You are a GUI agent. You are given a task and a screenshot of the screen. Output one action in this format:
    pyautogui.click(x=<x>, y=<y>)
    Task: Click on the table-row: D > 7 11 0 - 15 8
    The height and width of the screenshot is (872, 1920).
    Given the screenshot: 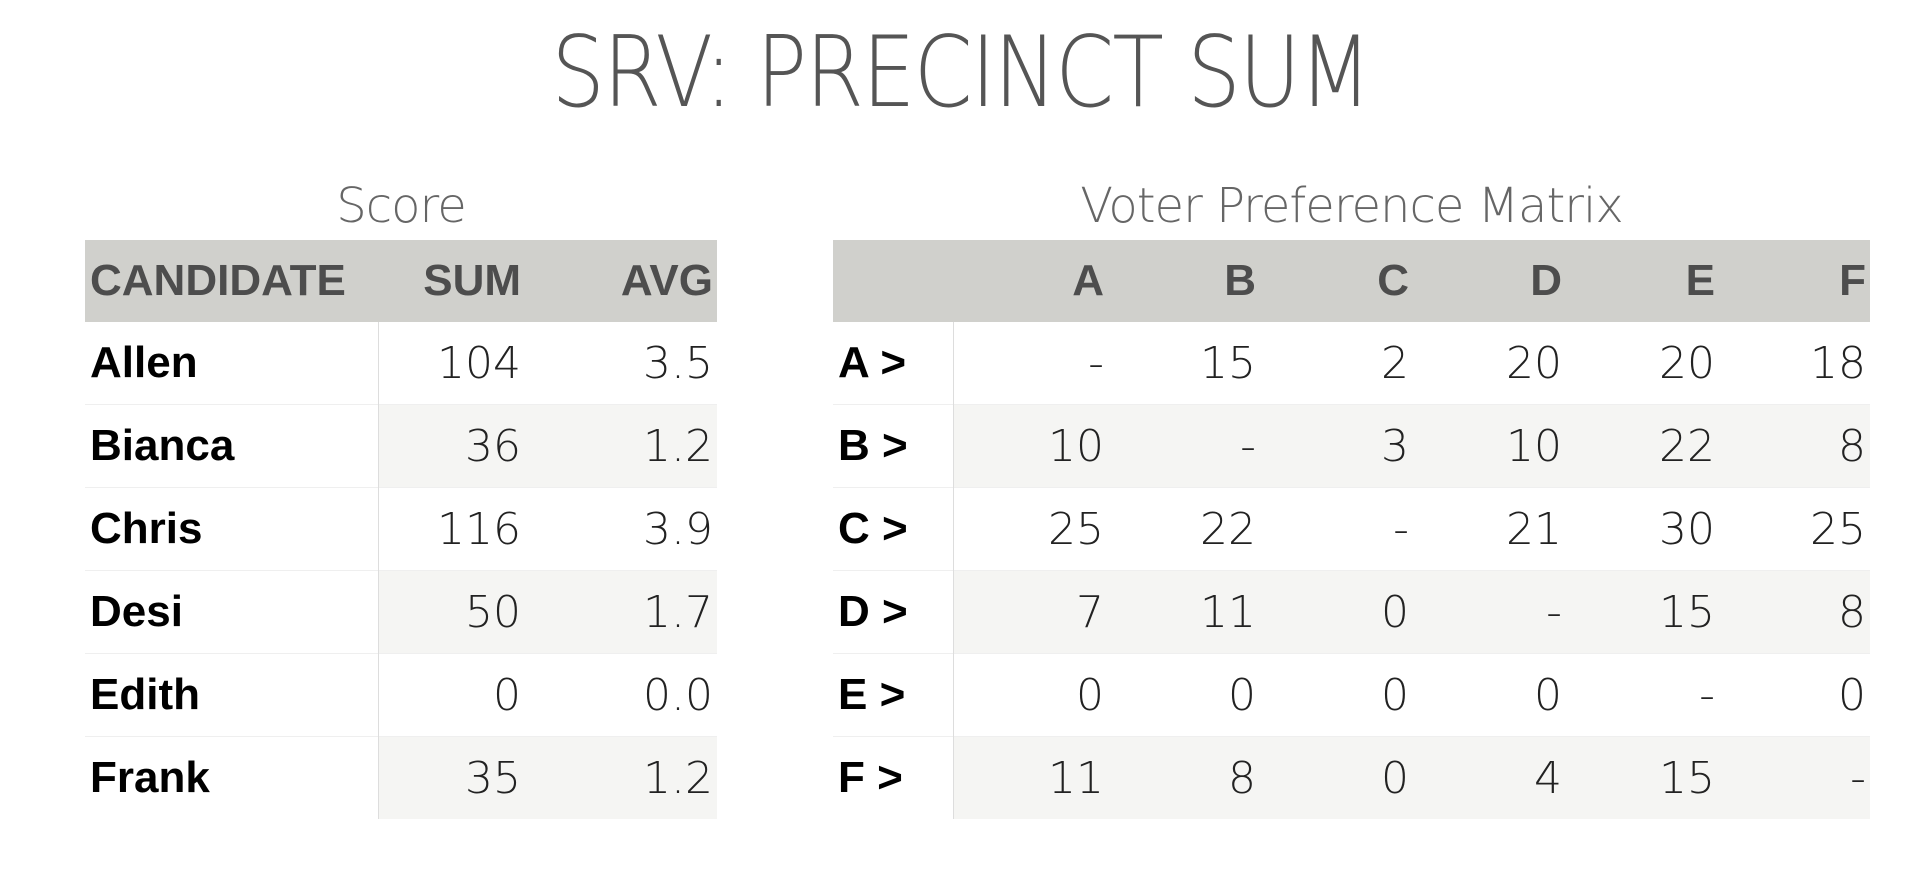 What is the action you would take?
    pyautogui.click(x=1351, y=612)
    